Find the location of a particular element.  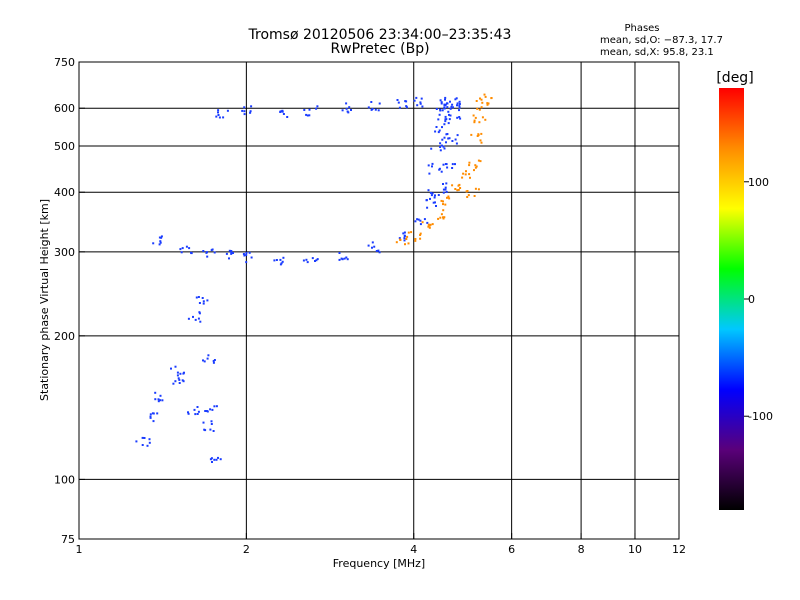

y-axis: 75 100 200 300 400 500 600 750 is located at coordinates (69, 301).